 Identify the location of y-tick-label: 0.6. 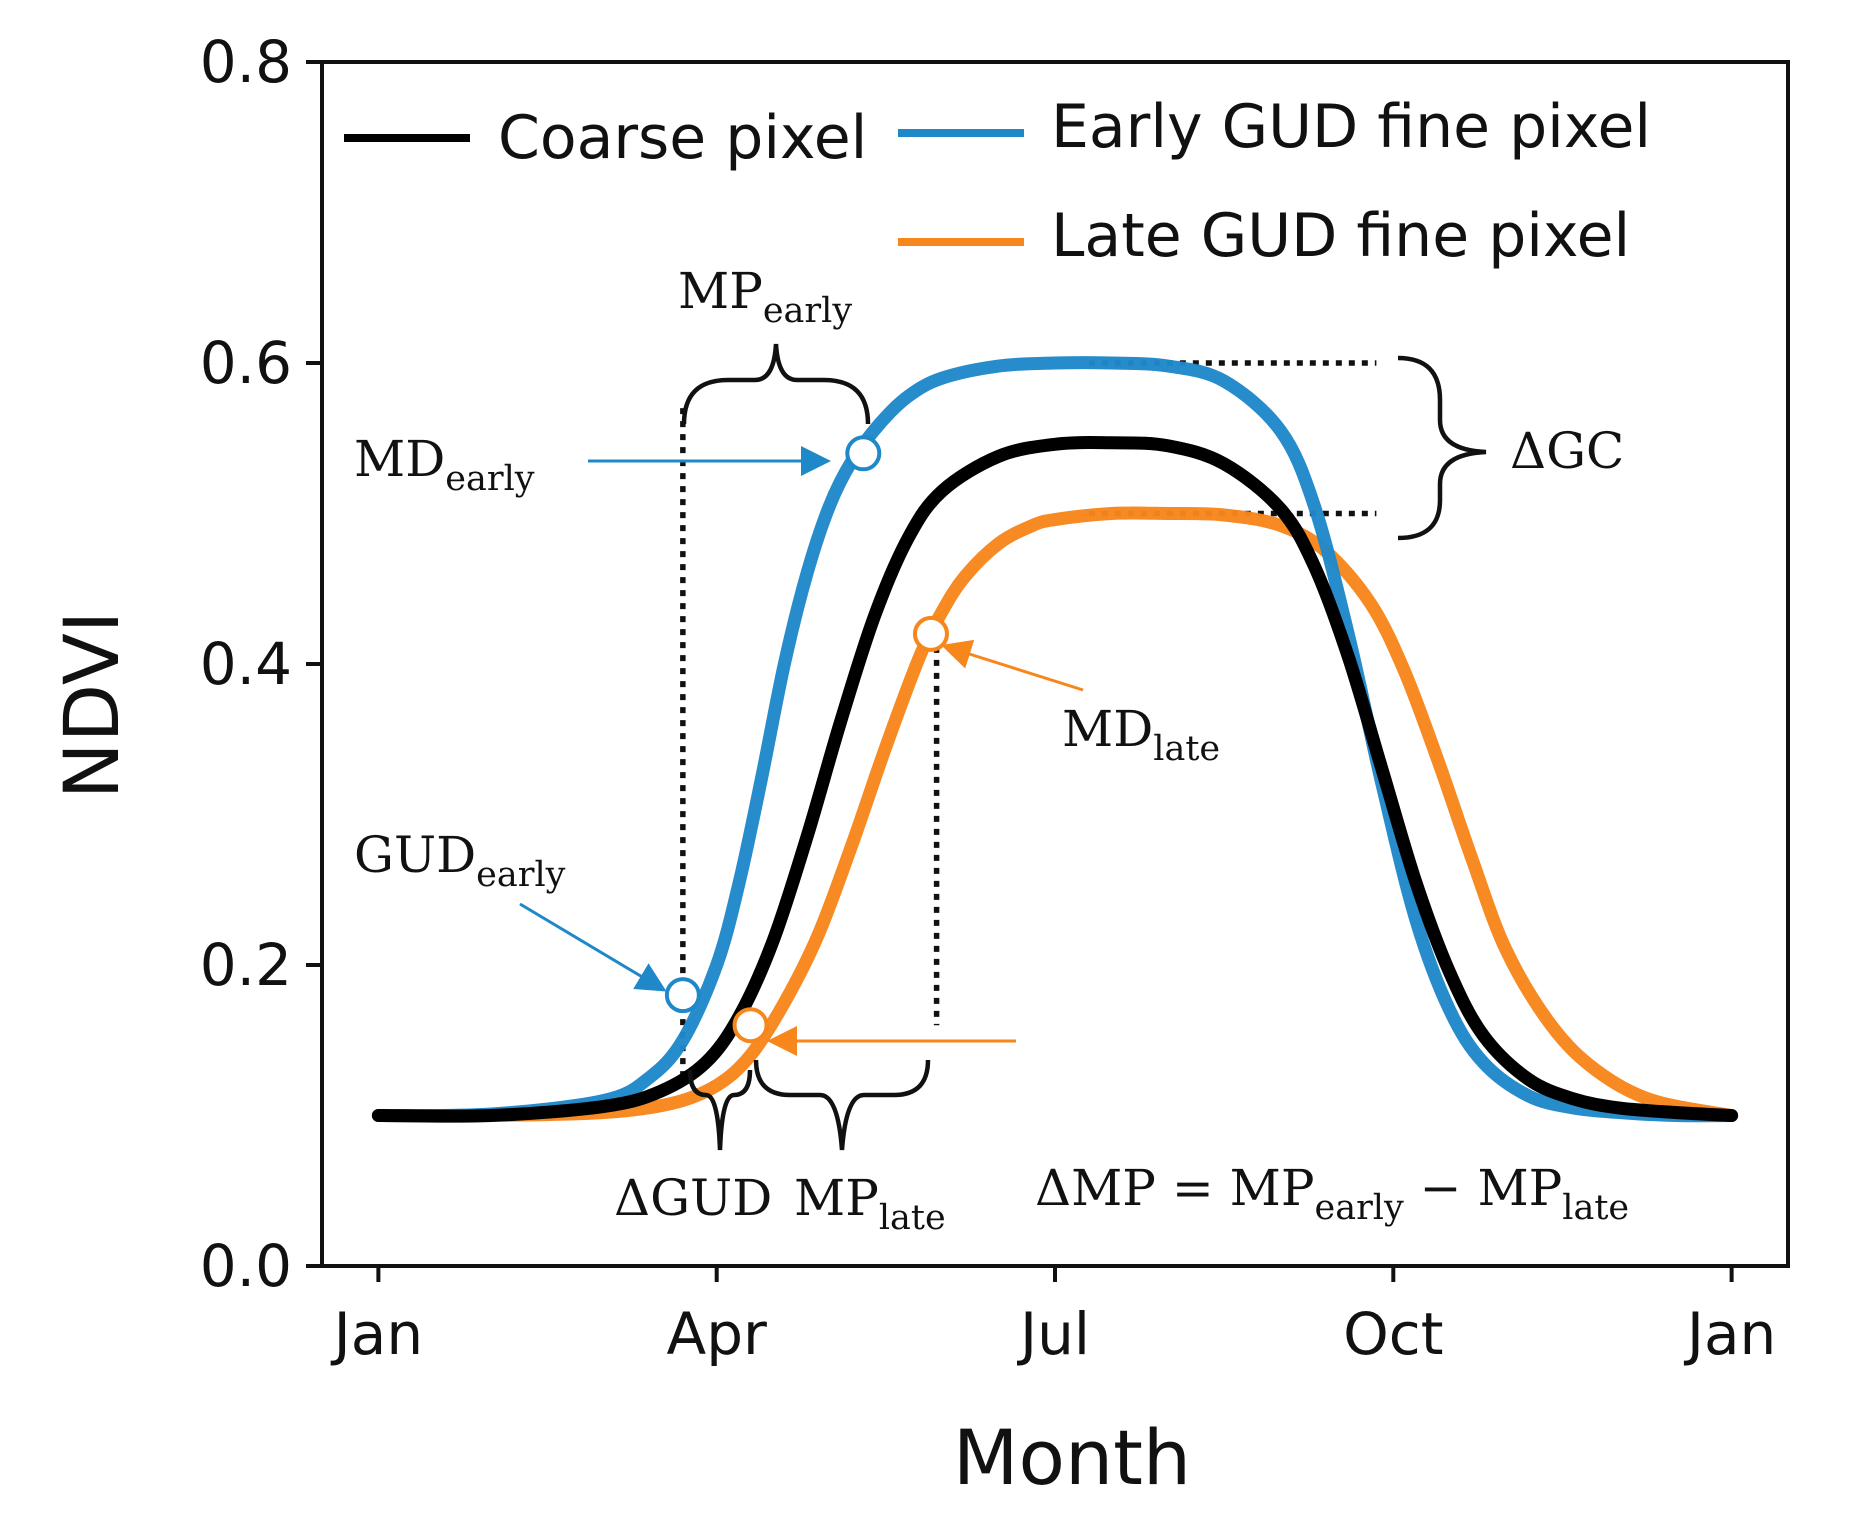
(246, 363).